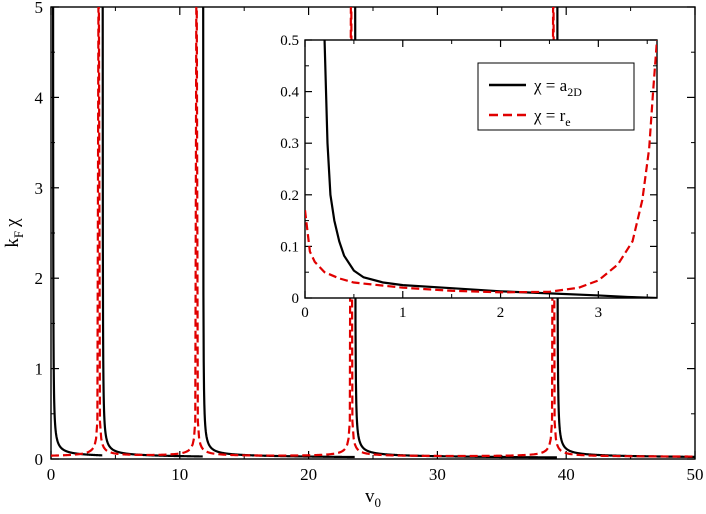  I want to click on legend-entry-re-subscript: e, so click(567, 122).